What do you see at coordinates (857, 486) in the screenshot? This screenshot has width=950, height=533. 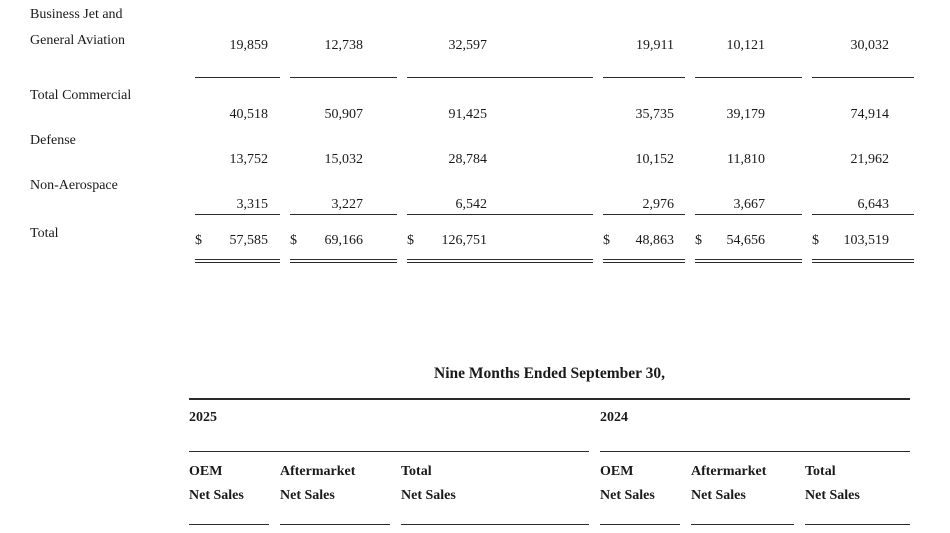 I see `column-header-total-2024: Total Net Sales` at bounding box center [857, 486].